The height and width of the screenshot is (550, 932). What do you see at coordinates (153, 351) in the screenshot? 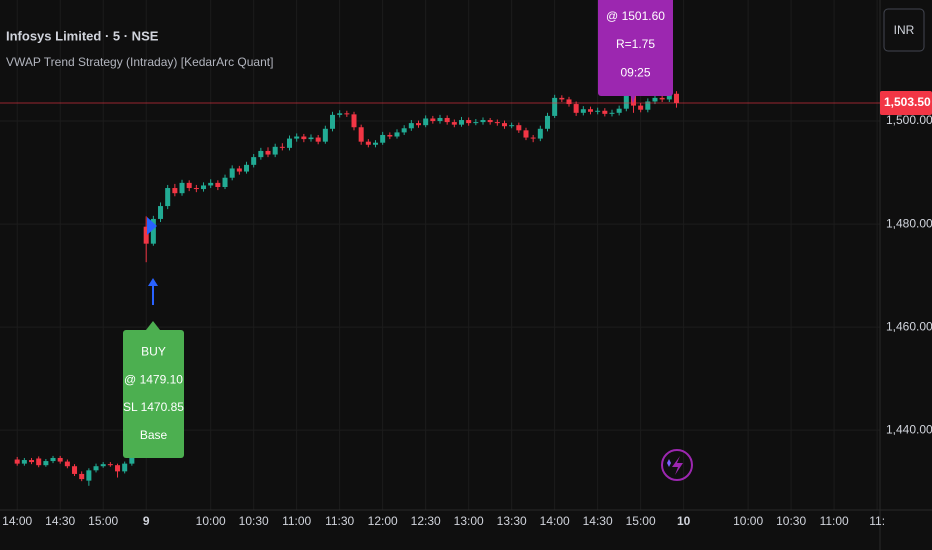
I see `annotation-text: BUY` at bounding box center [153, 351].